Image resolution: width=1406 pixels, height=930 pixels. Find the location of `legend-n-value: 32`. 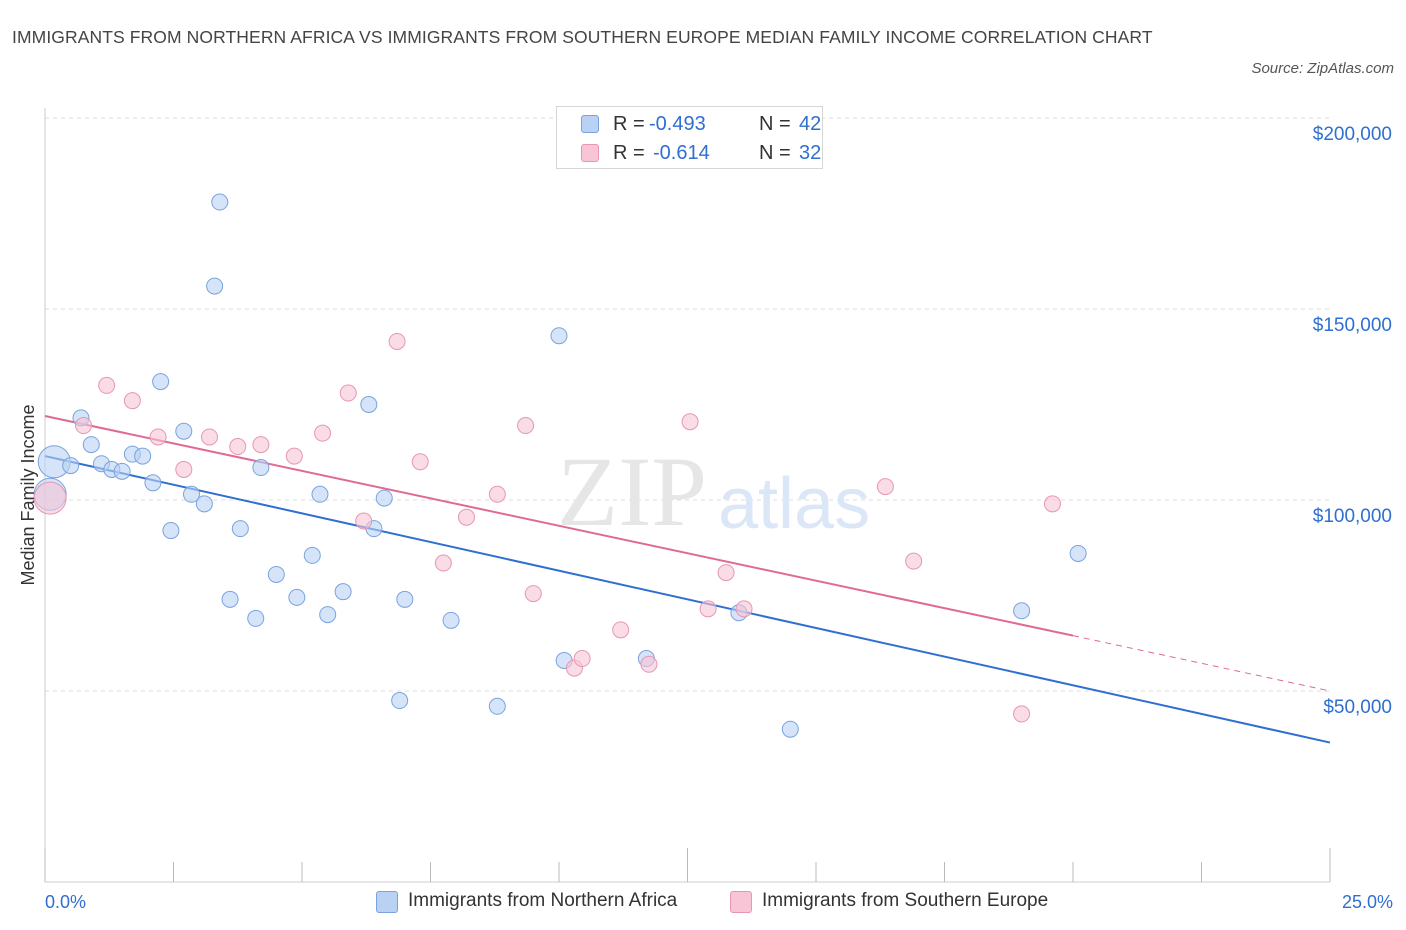

legend-n-value: 32 is located at coordinates (810, 153).